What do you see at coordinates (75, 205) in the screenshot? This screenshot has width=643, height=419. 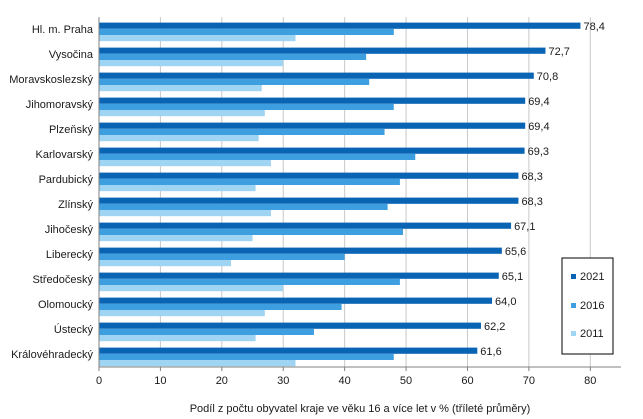 I see `category-label: Zlínský` at bounding box center [75, 205].